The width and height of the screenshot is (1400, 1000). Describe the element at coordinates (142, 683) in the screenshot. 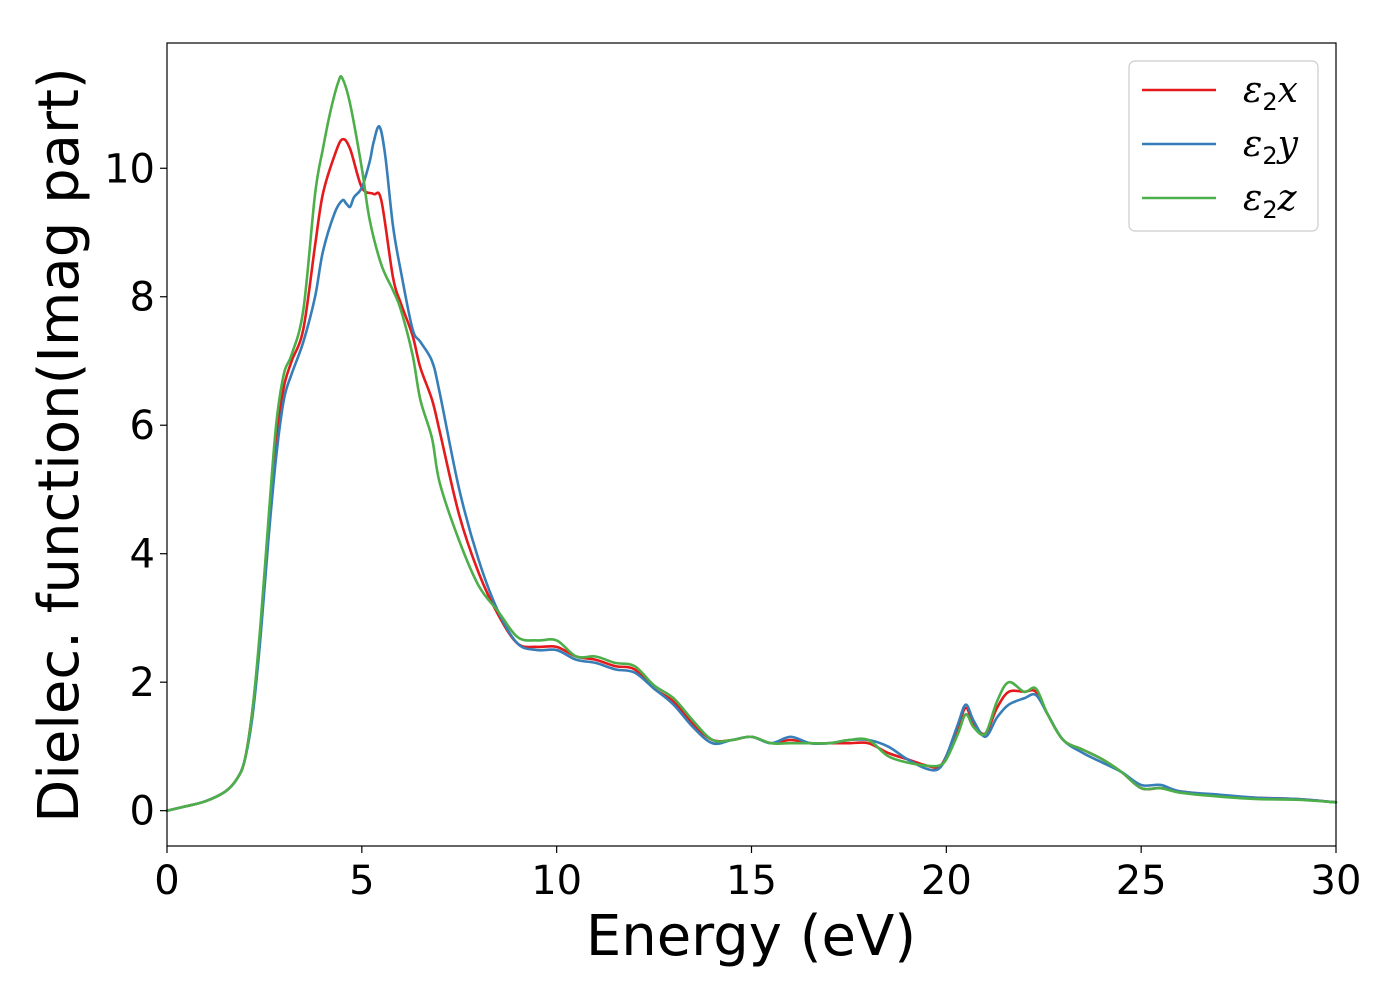

I see `y-tick-label: 2` at that location.